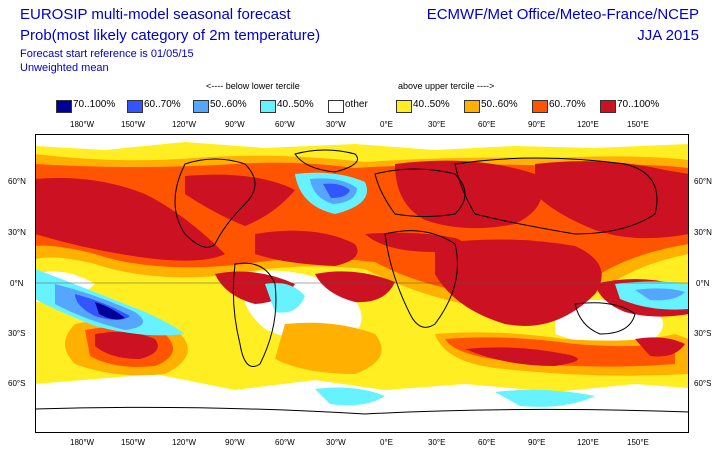 The height and width of the screenshot is (456, 723). What do you see at coordinates (107, 54) in the screenshot?
I see `forecast-reference: Forecast start reference is 01/05/15` at bounding box center [107, 54].